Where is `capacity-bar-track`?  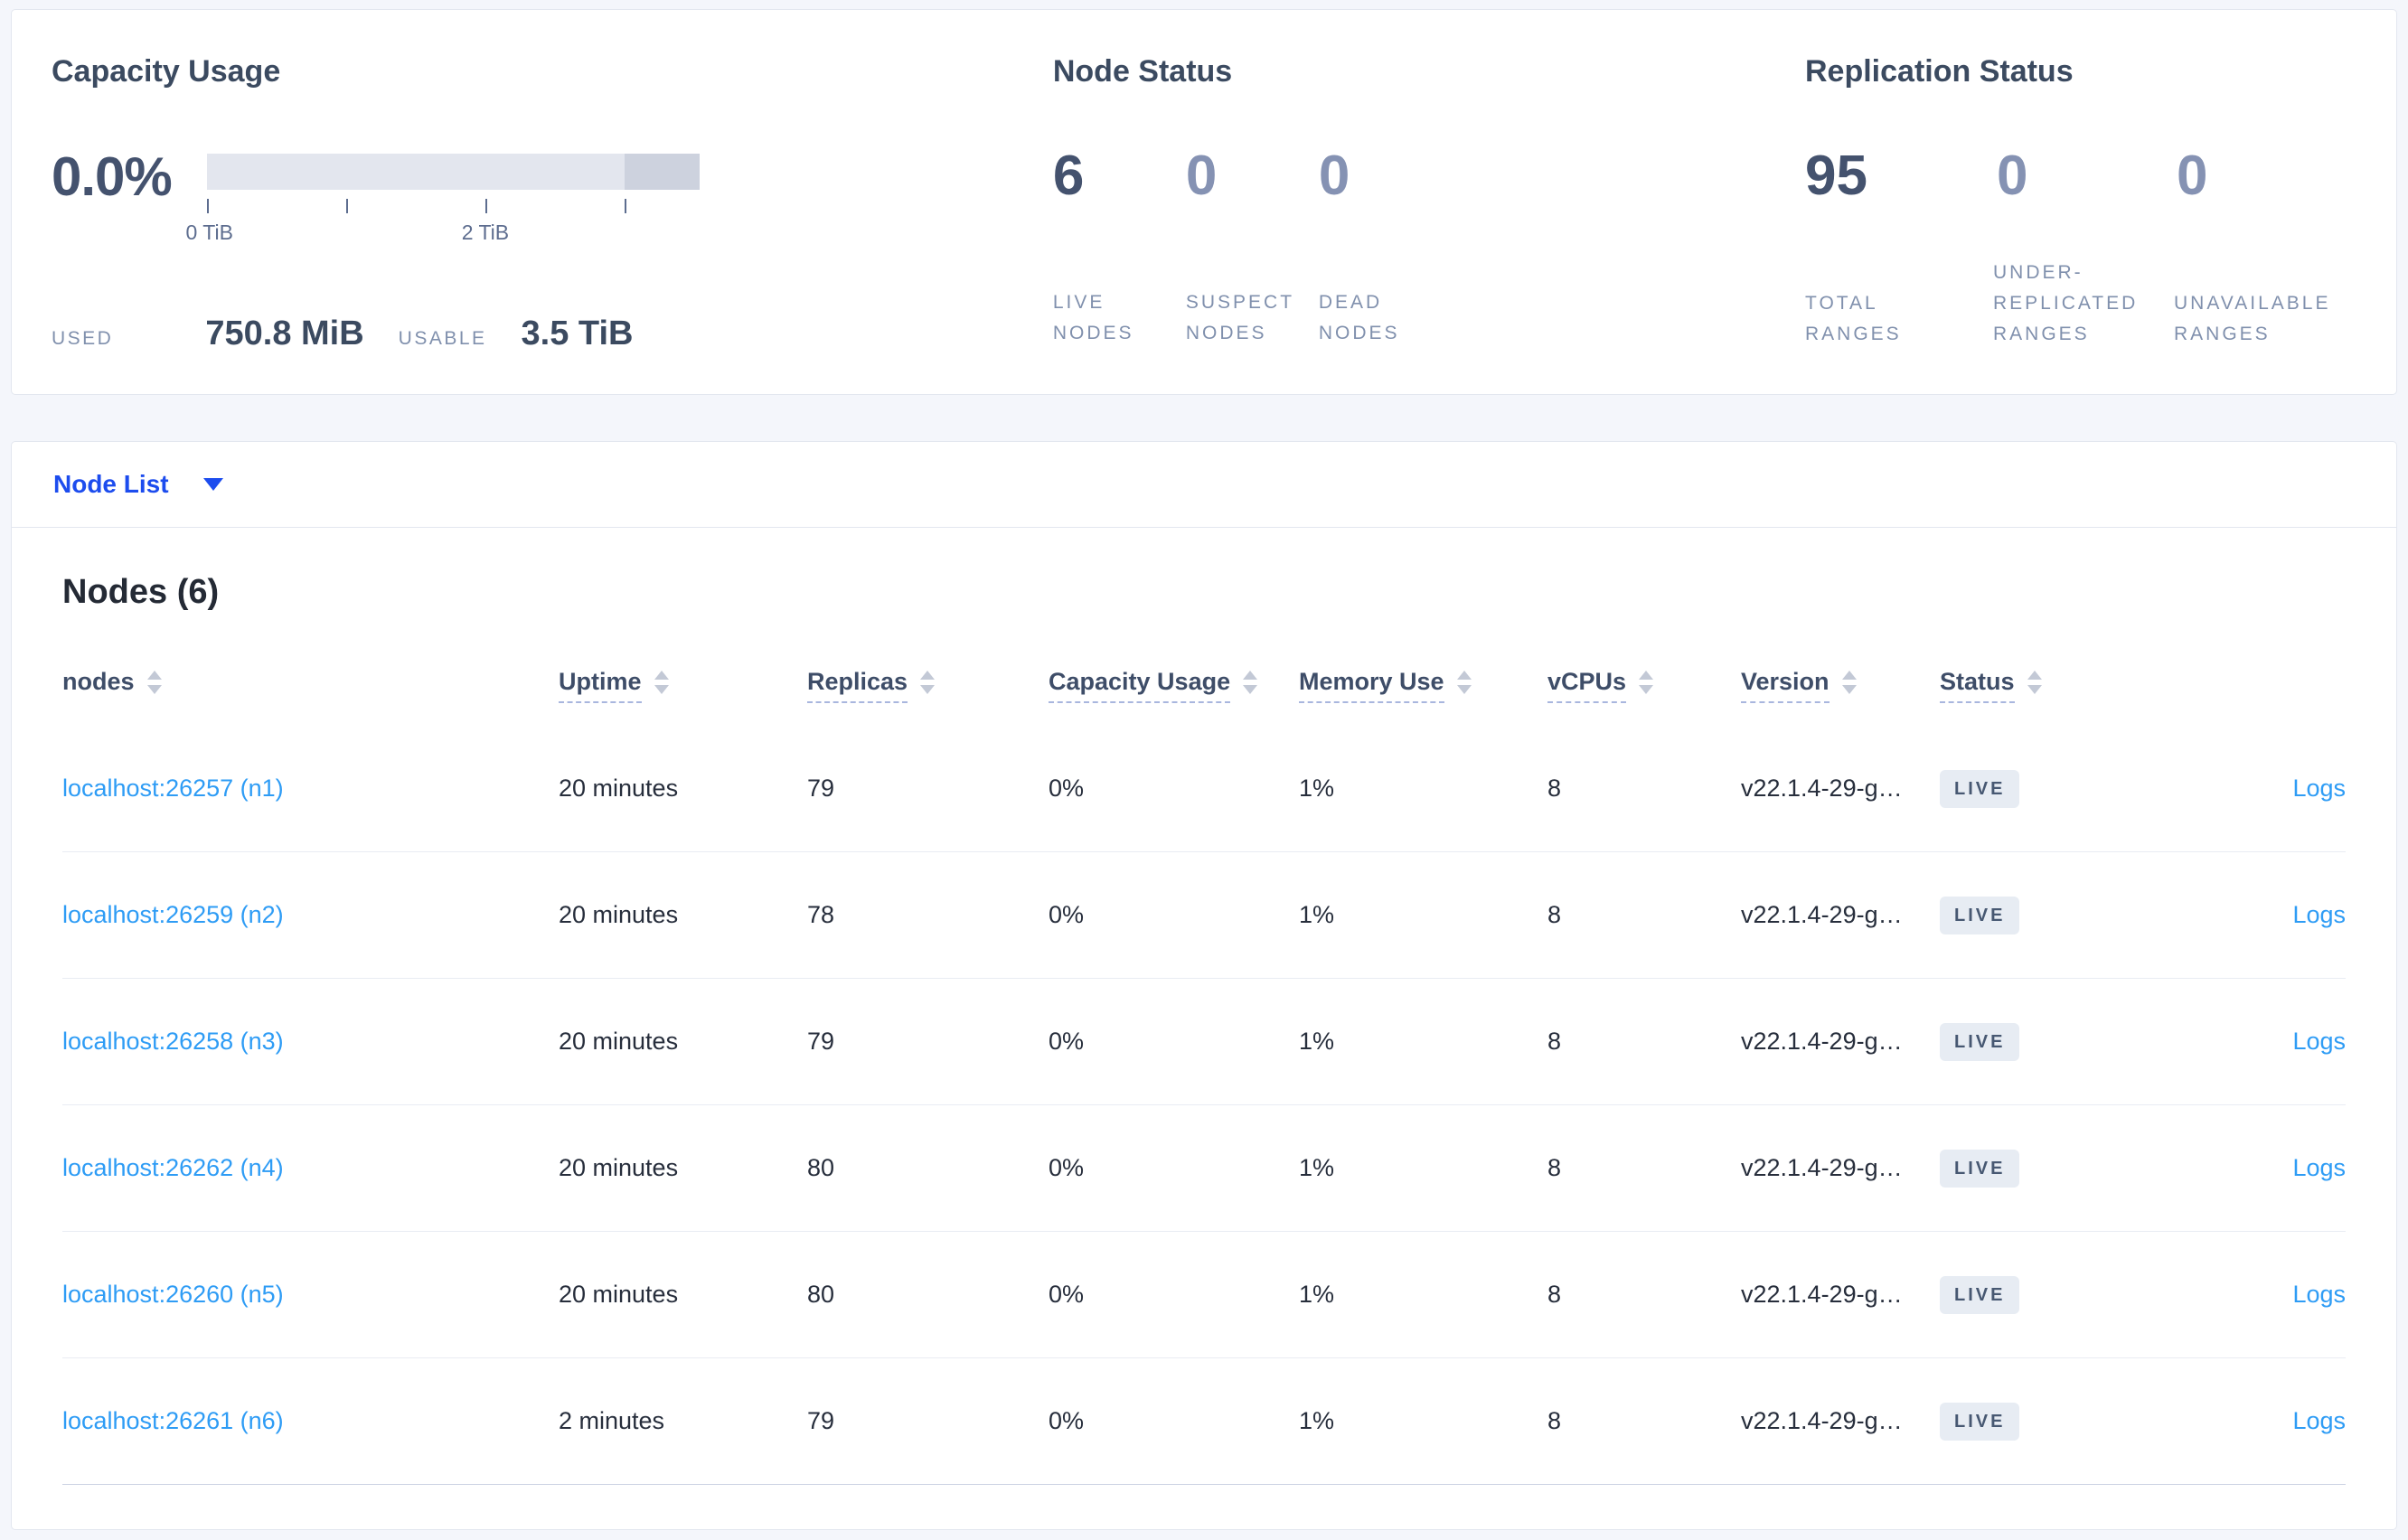
capacity-bar-track is located at coordinates (453, 172).